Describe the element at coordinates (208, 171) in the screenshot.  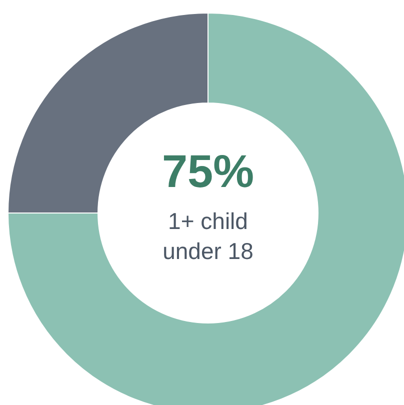
I see `data-label: 75%` at that location.